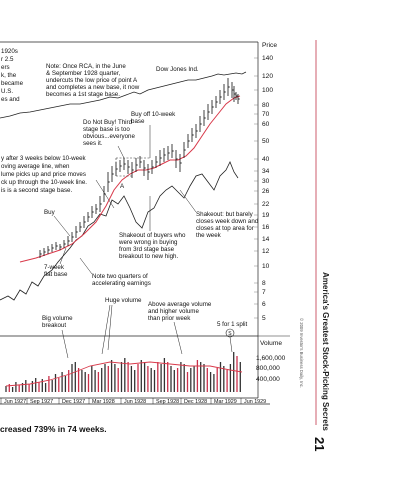 The height and width of the screenshot is (480, 404). I want to click on volume-bars, so click(123, 372).